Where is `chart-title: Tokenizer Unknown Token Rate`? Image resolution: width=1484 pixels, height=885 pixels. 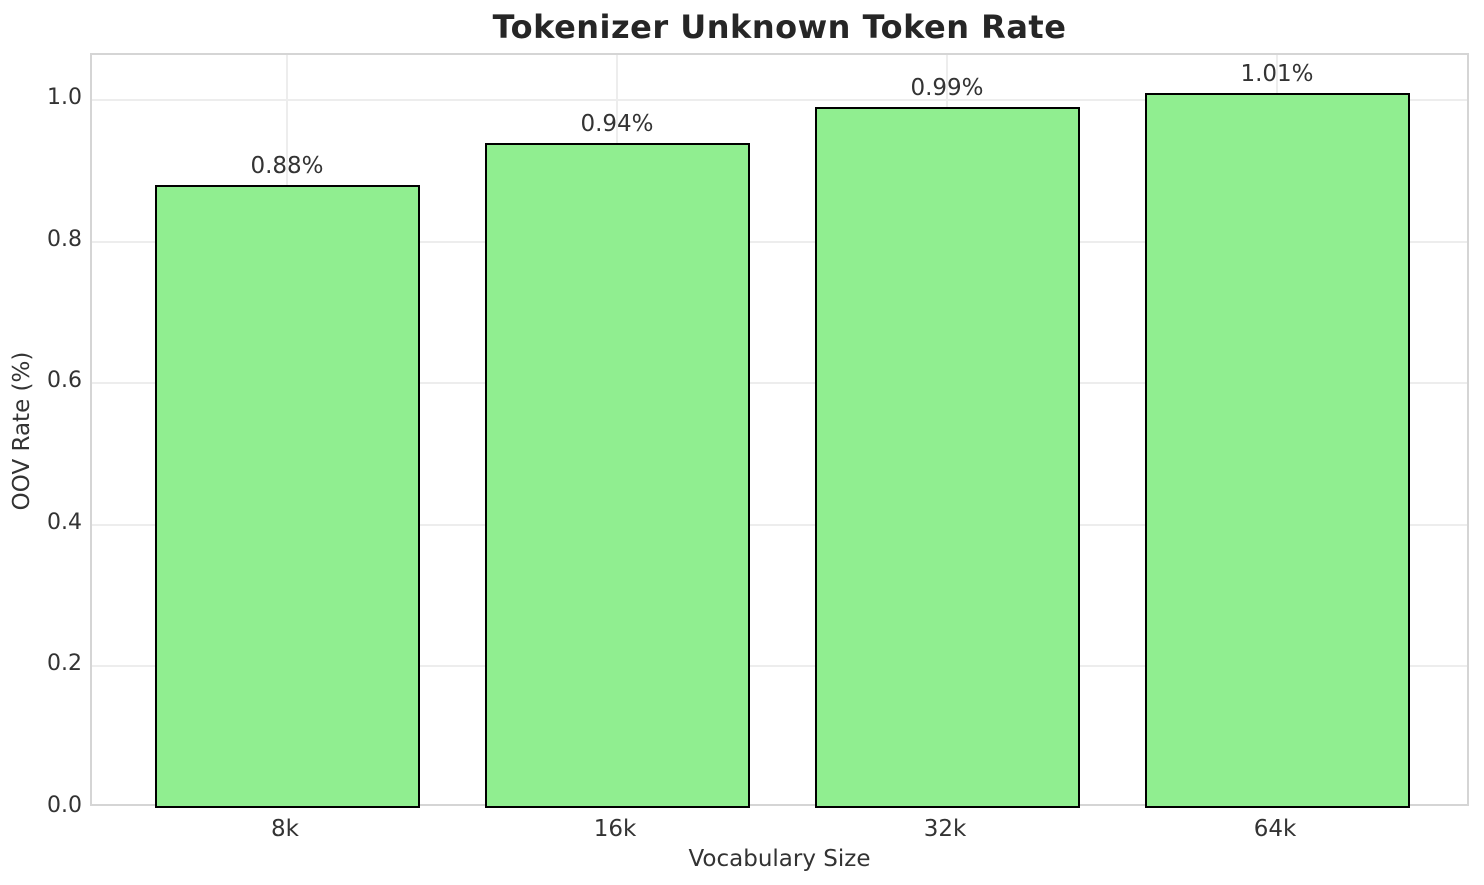
chart-title: Tokenizer Unknown Token Rate is located at coordinates (779, 27).